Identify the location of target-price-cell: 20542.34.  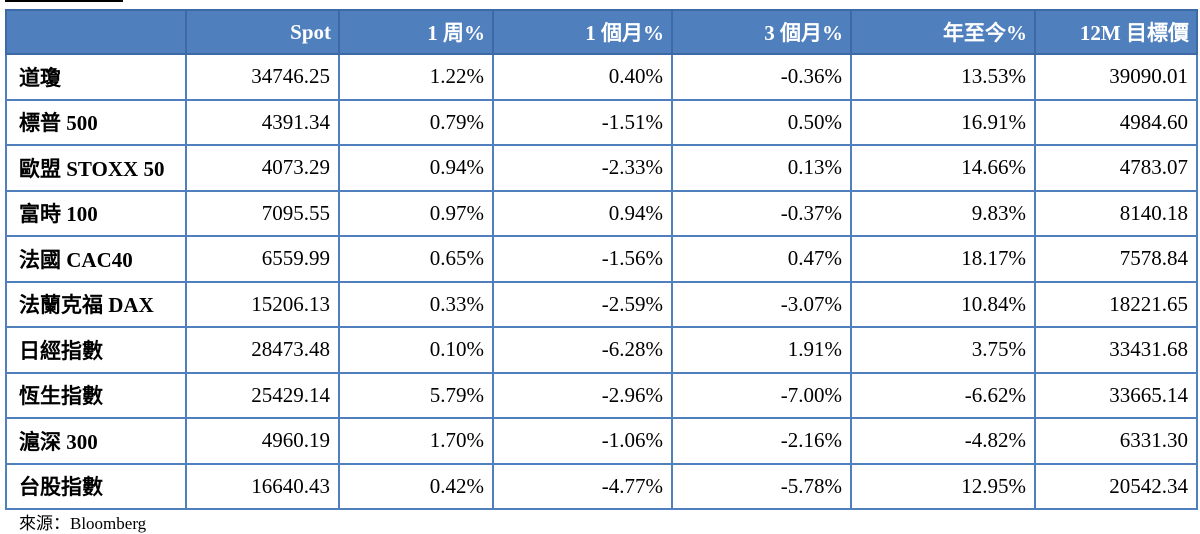
(1116, 486).